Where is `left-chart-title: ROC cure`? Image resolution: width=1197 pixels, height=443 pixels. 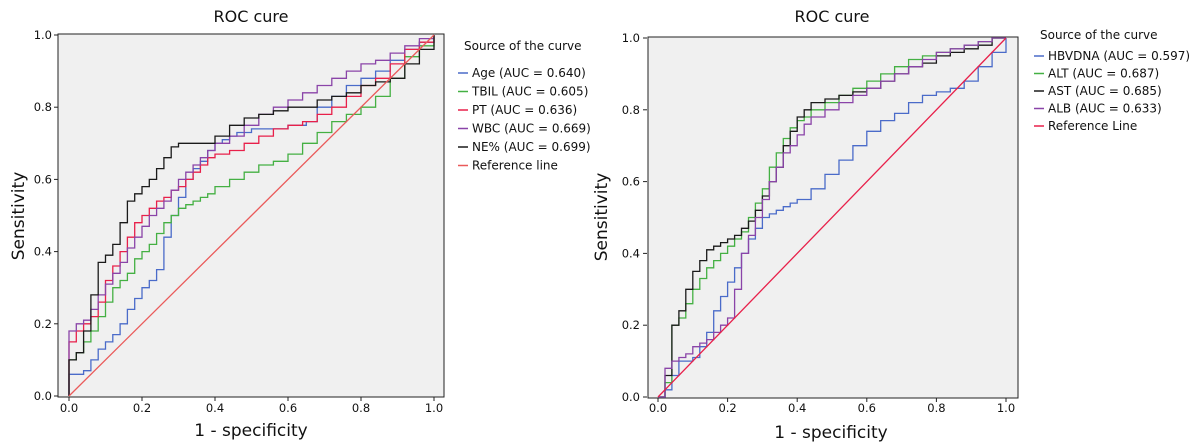 left-chart-title: ROC cure is located at coordinates (251, 16).